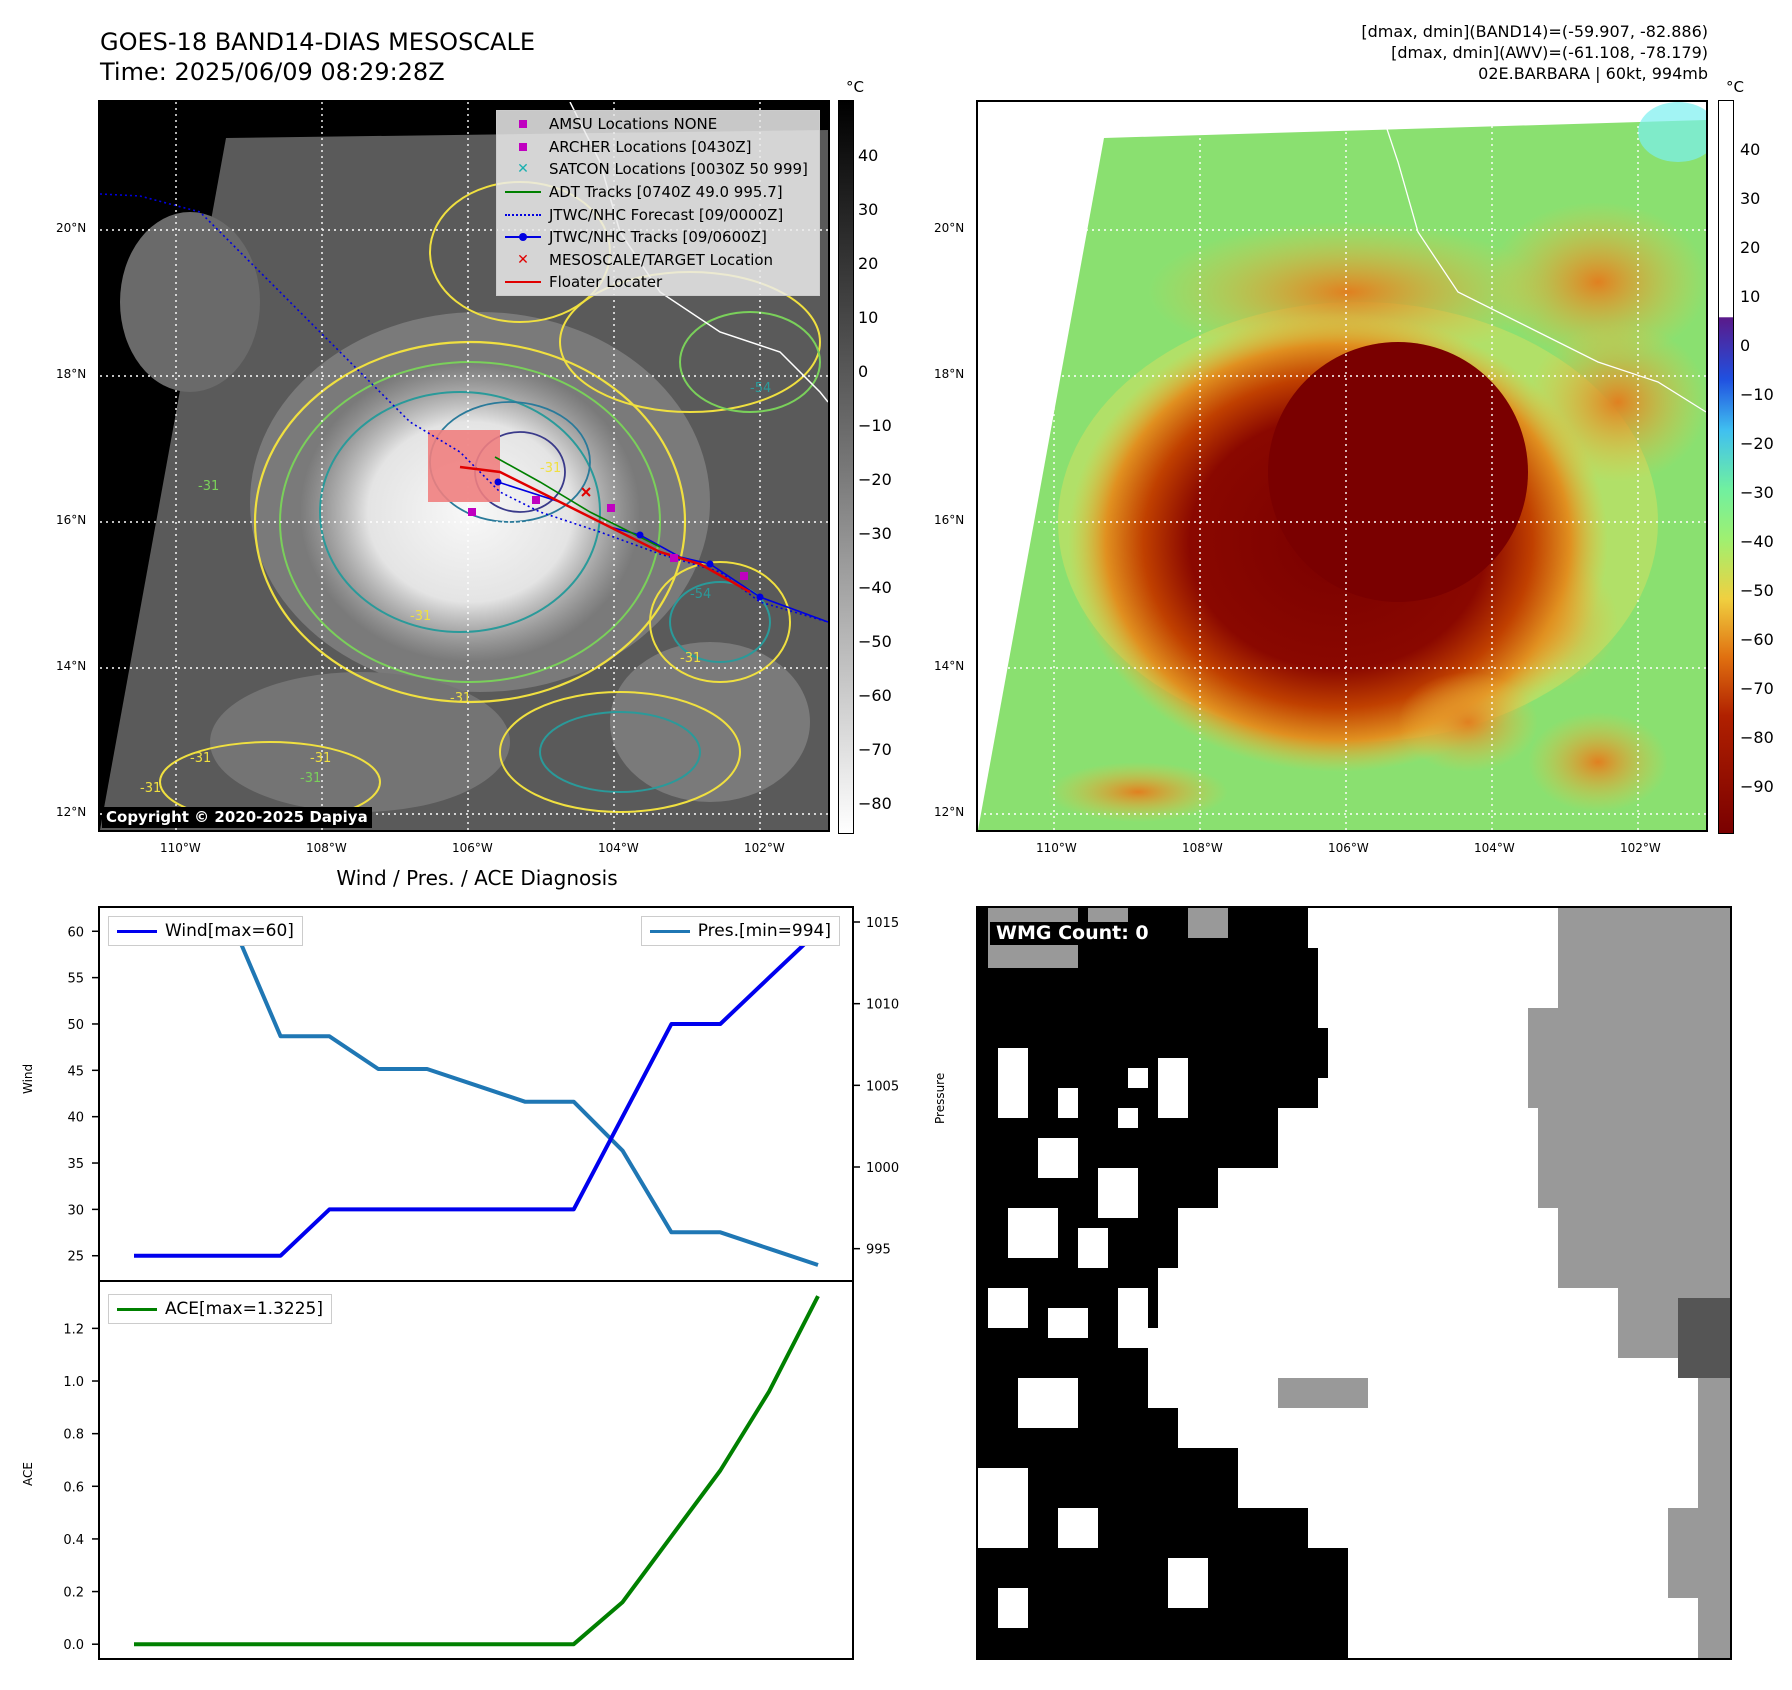  I want to click on lat-label: 18°N, so click(949, 374).